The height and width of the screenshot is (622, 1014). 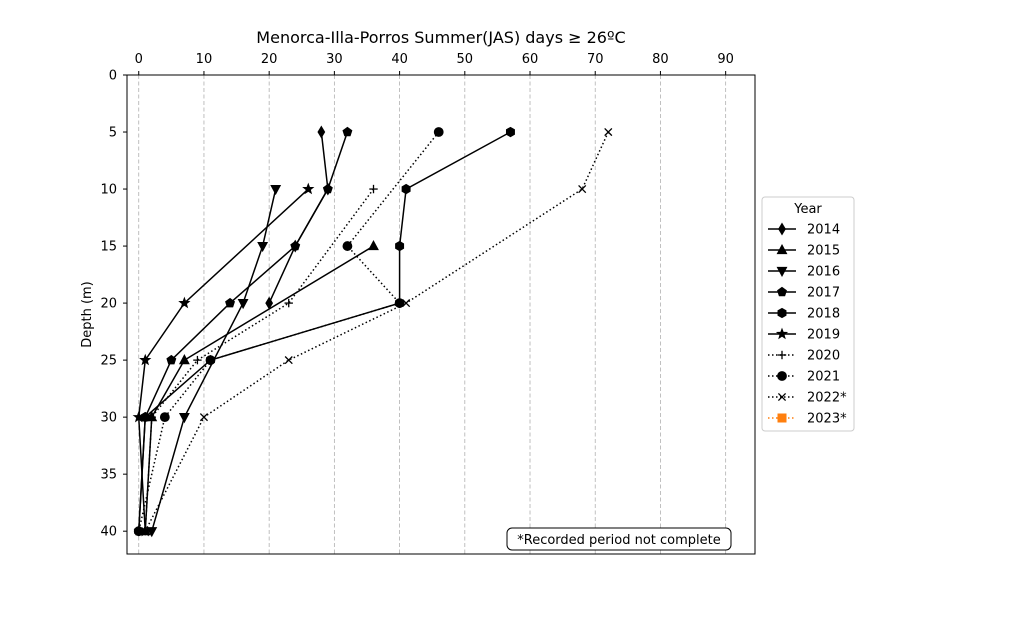 What do you see at coordinates (804, 377) in the screenshot?
I see `legend-item-2021: 2021` at bounding box center [804, 377].